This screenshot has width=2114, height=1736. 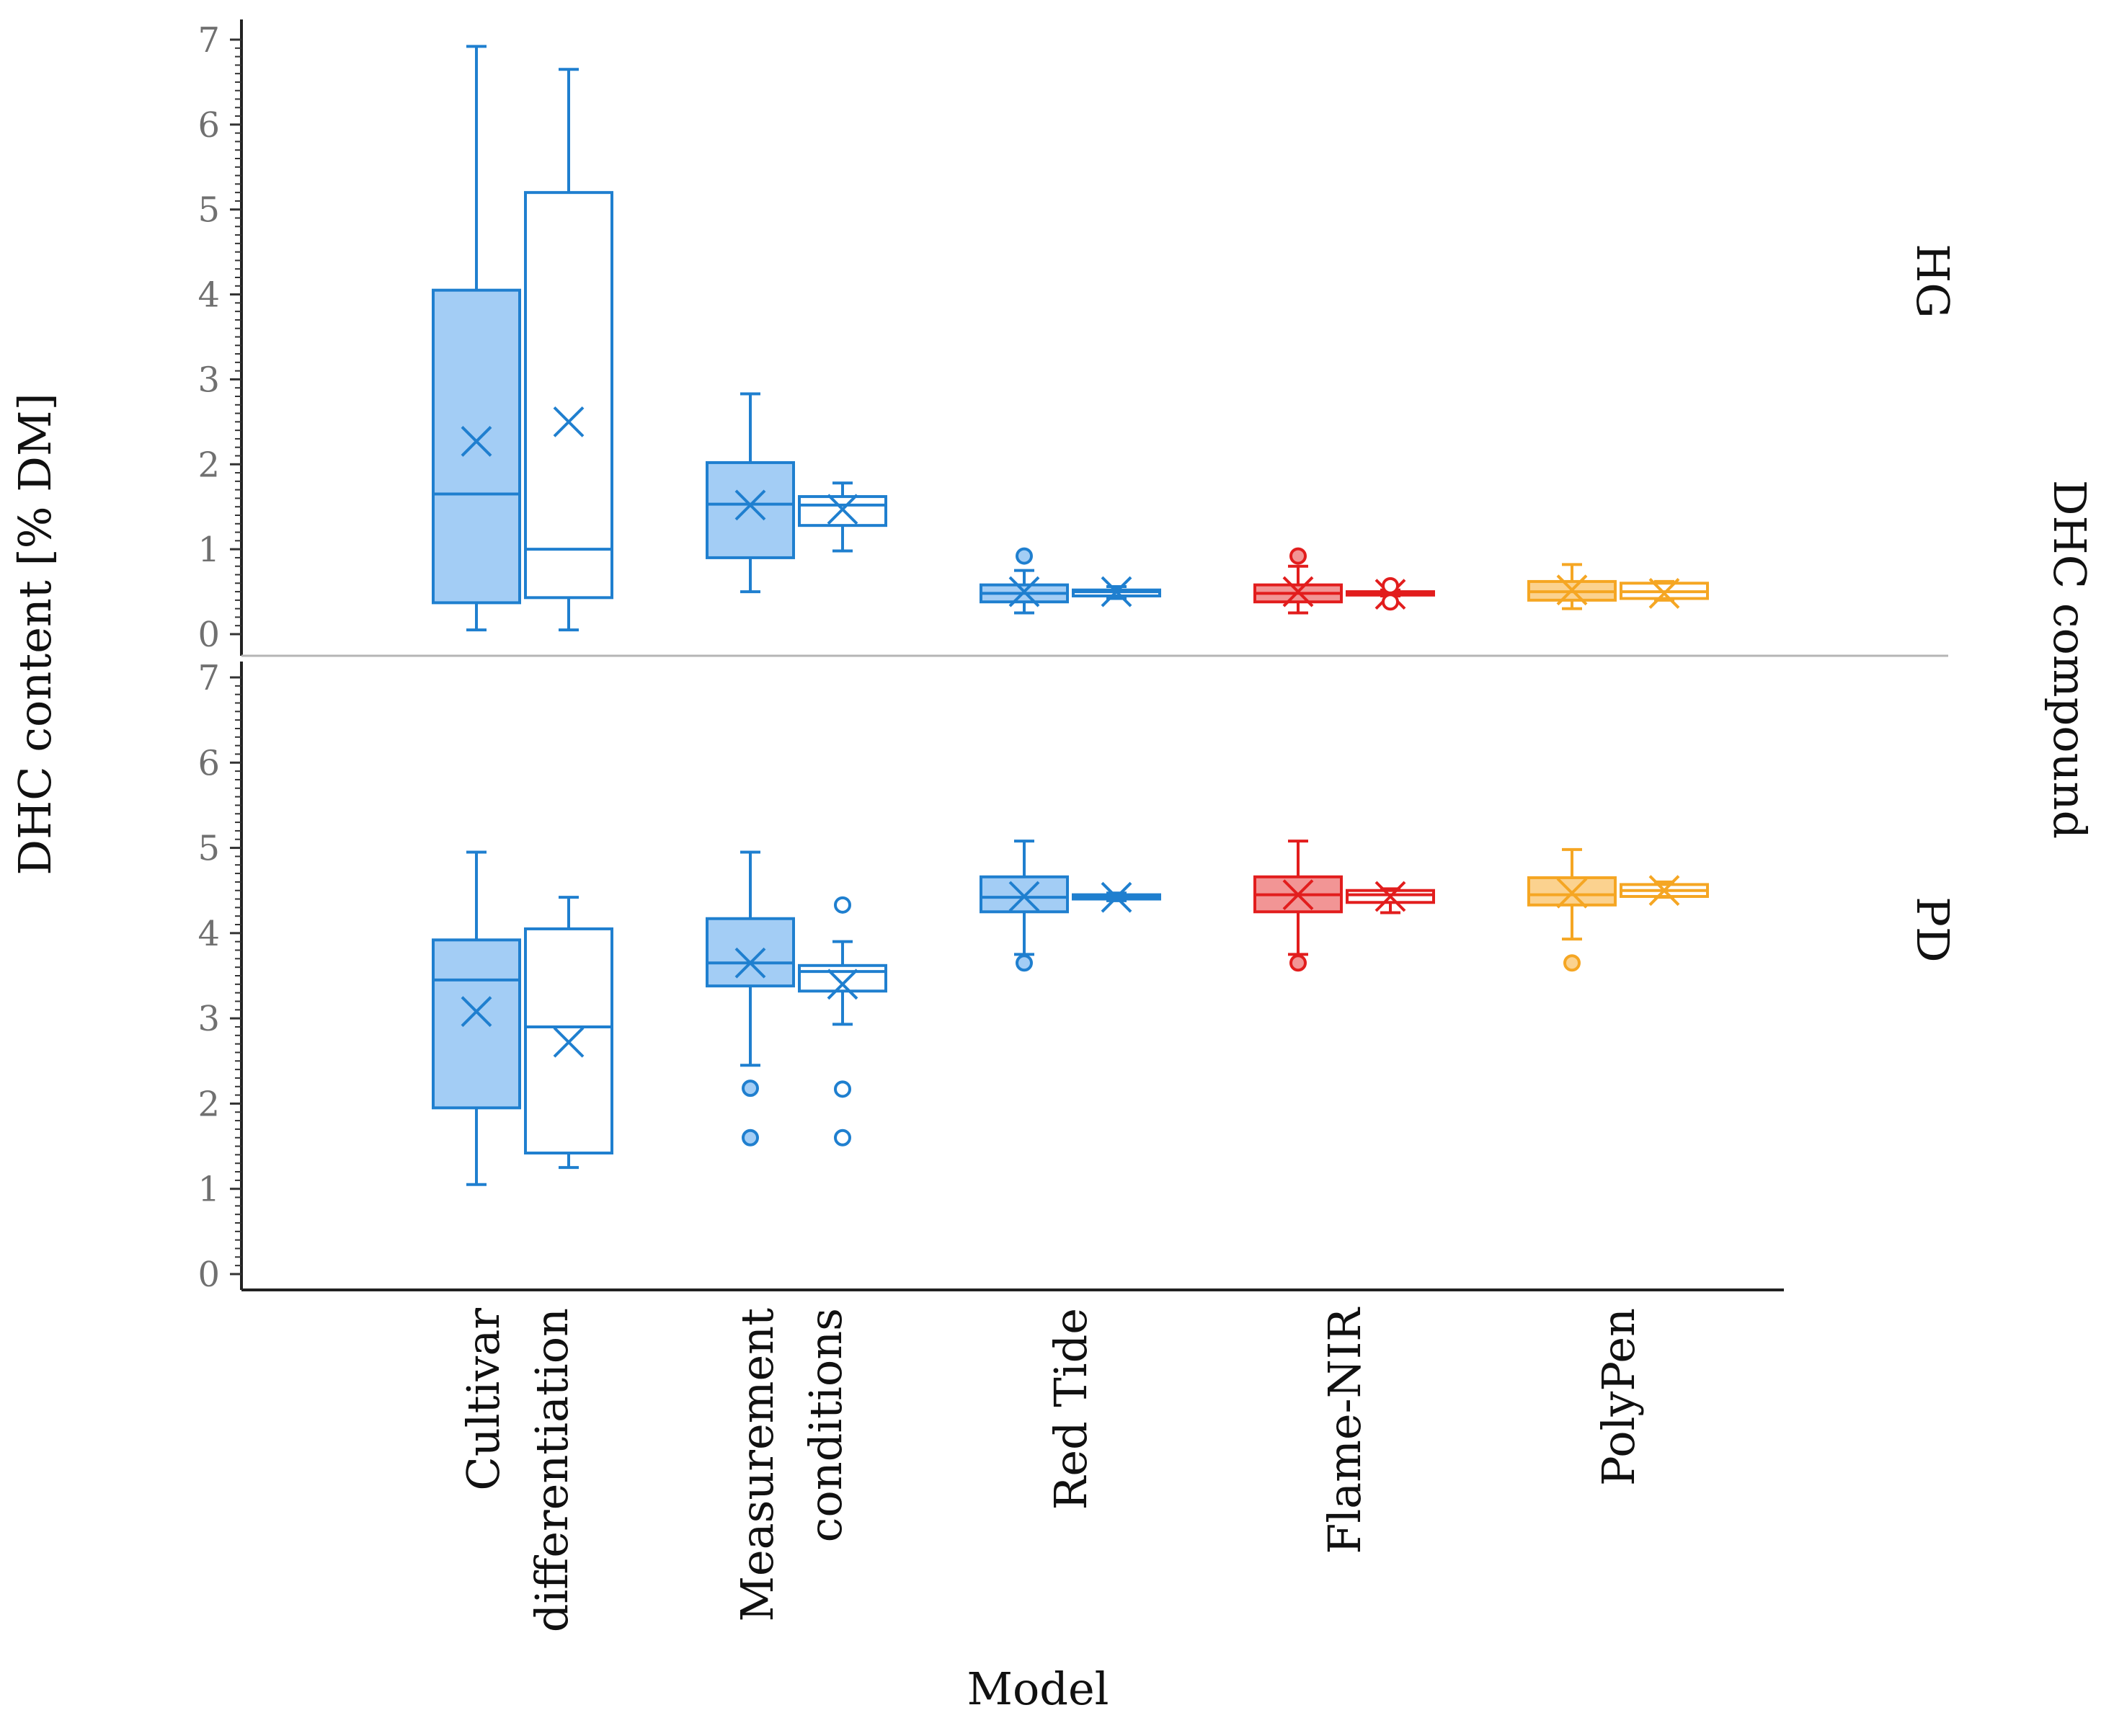 I want to click on x-category-label-line: Flame-NIR, so click(x=1344, y=1431).